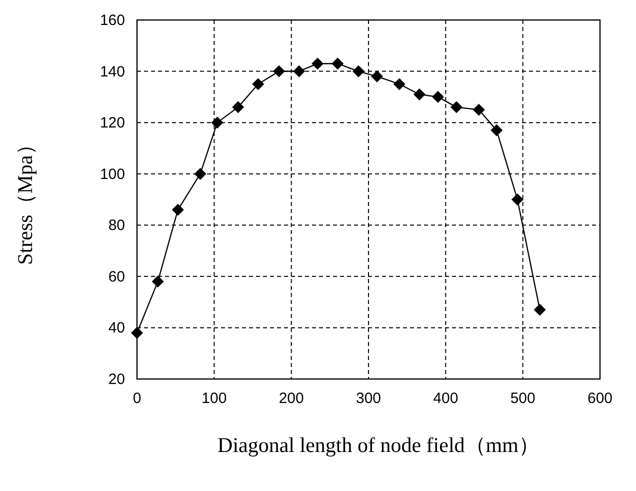 This screenshot has height=491, width=636. I want to click on y-tick-label: 20, so click(116, 379).